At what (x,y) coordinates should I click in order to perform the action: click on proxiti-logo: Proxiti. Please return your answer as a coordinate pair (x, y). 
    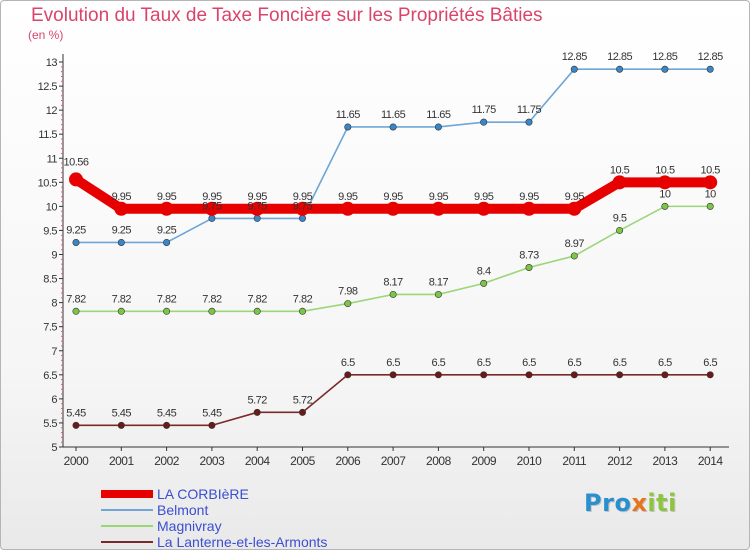
    Looking at the image, I should click on (630, 503).